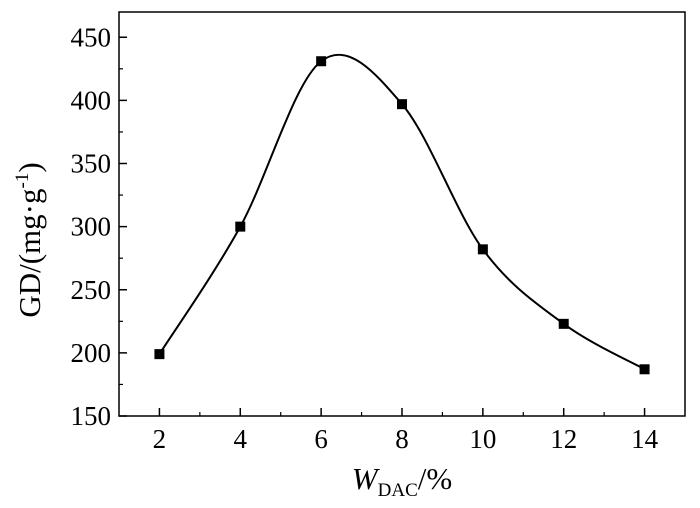 This screenshot has width=700, height=508. What do you see at coordinates (402, 439) in the screenshot?
I see `x-tick-label-3: 8` at bounding box center [402, 439].